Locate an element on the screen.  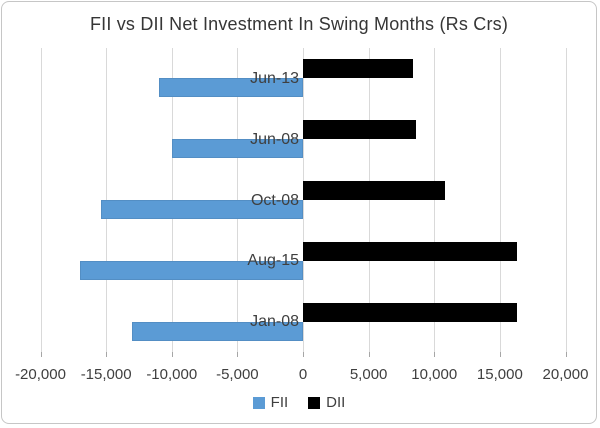
x-tick-label: -15,000 is located at coordinates (106, 374).